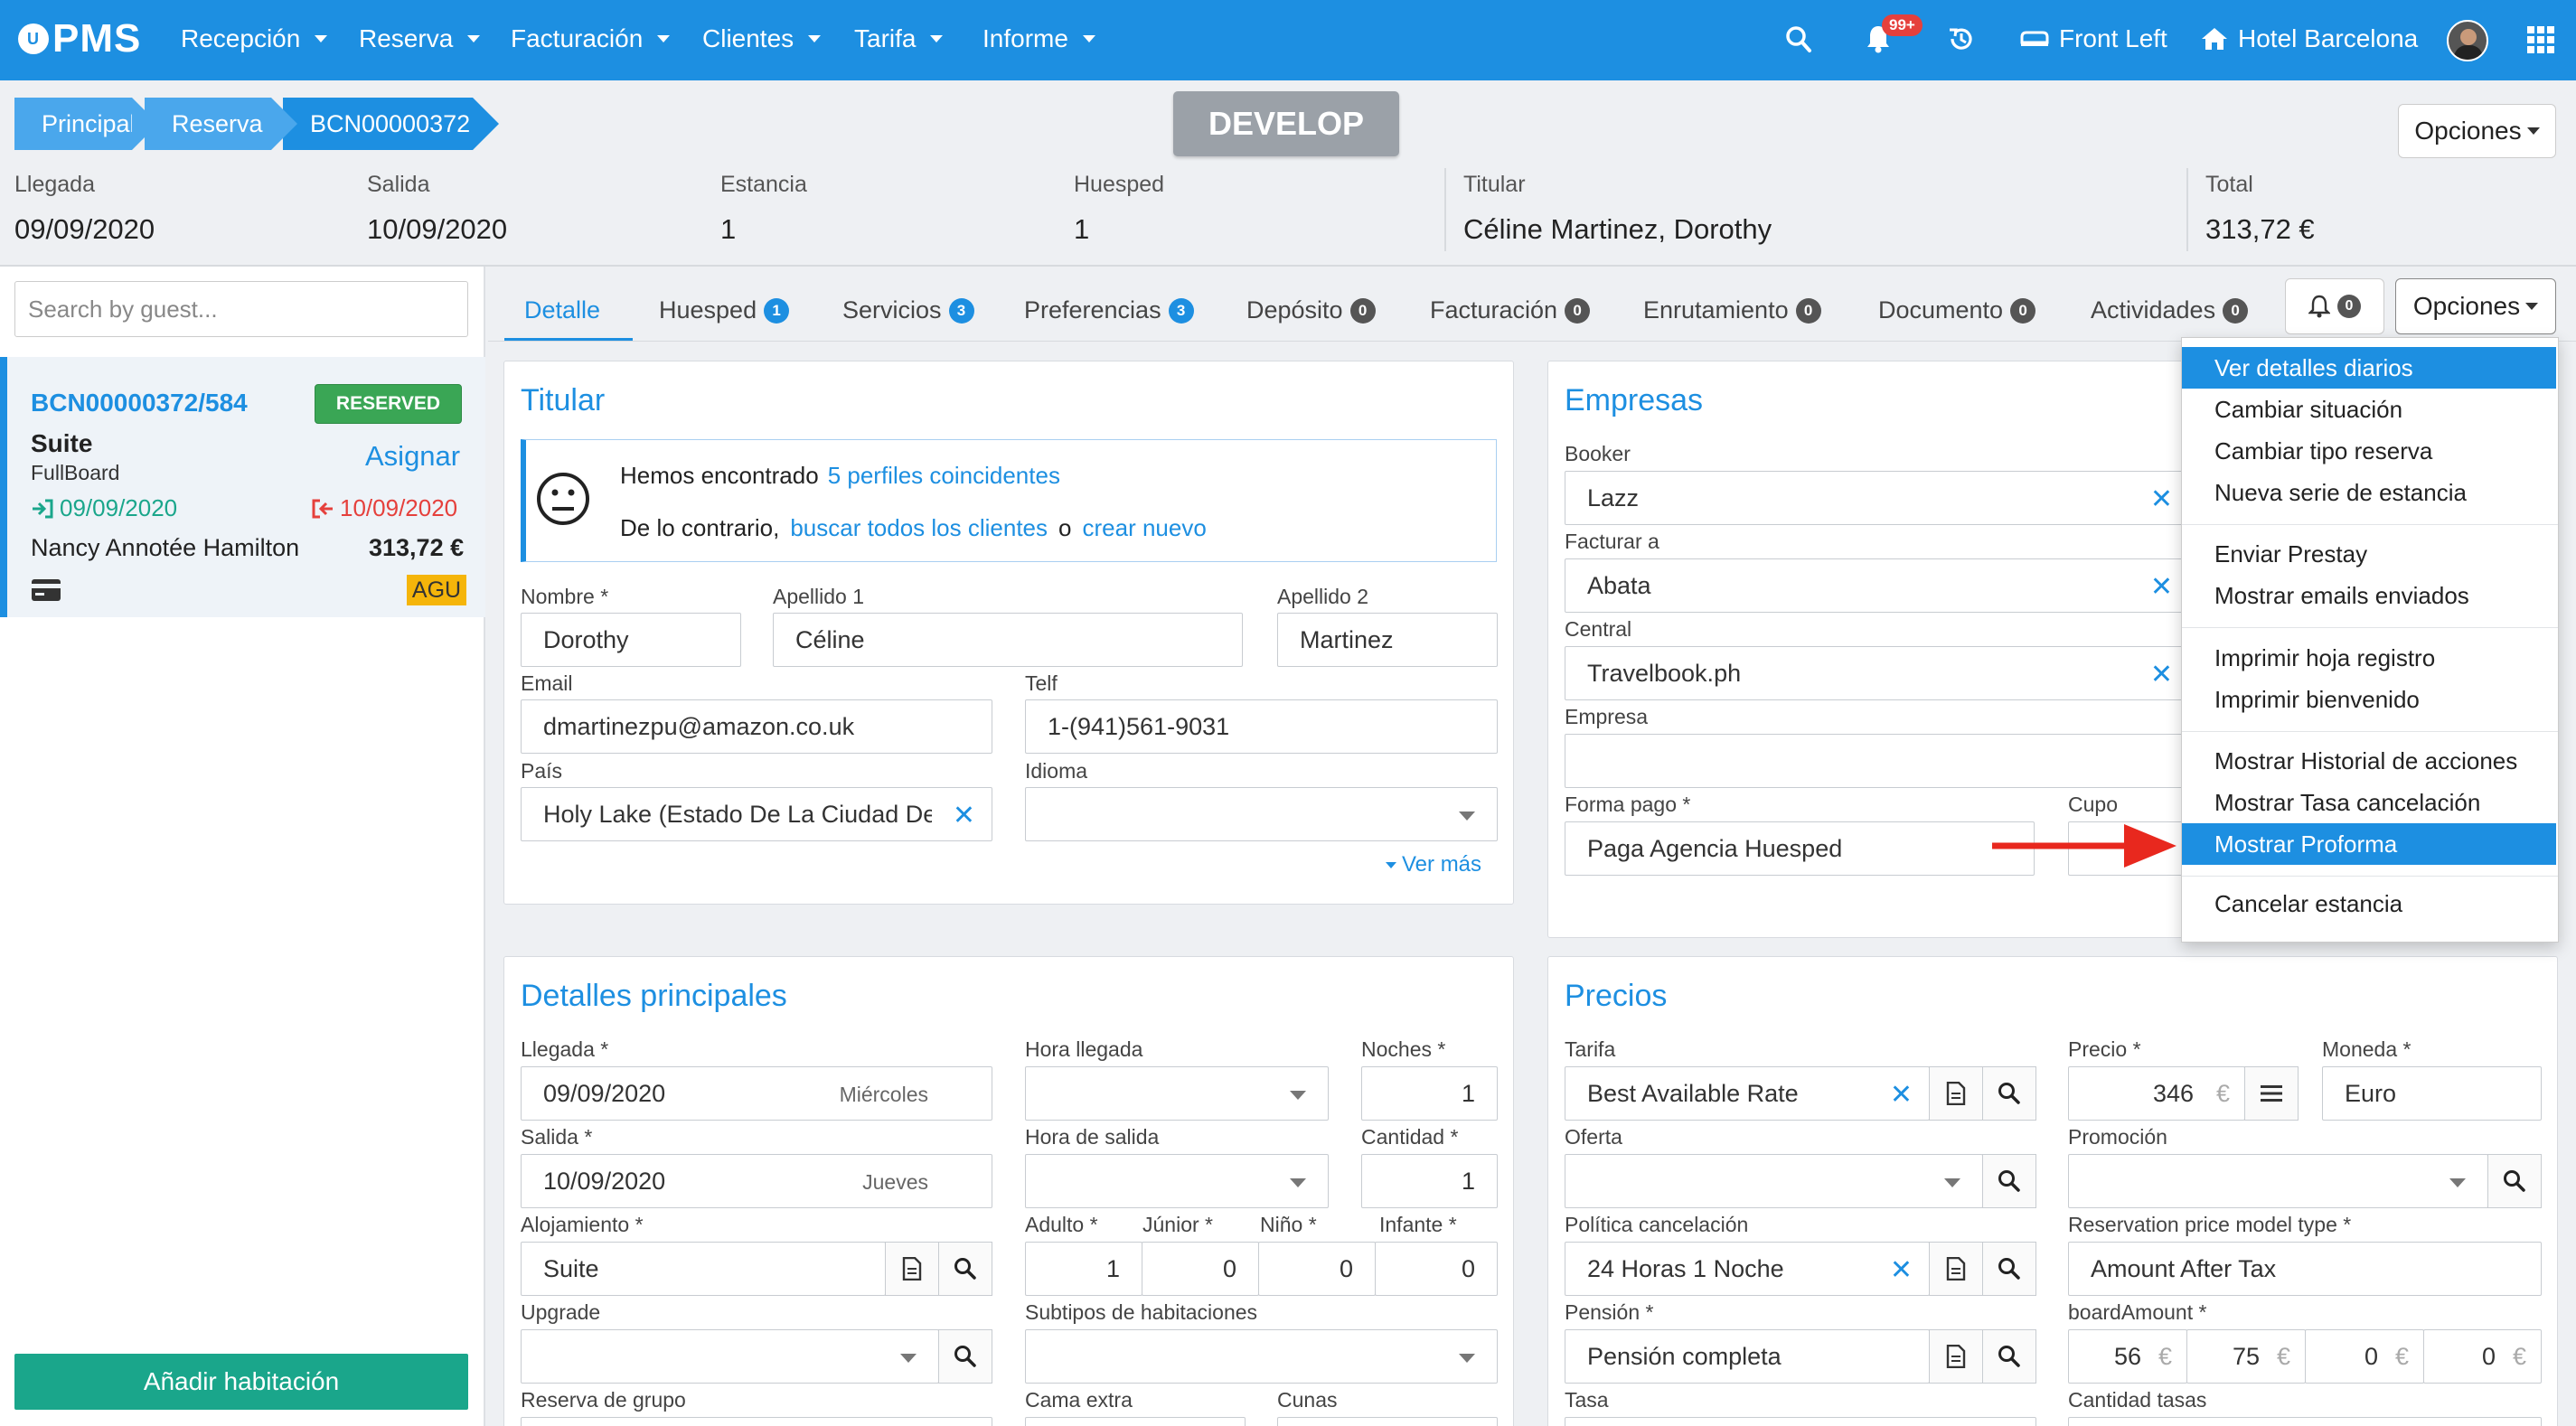 The height and width of the screenshot is (1426, 2576). I want to click on oferta-search-button, so click(2009, 1181).